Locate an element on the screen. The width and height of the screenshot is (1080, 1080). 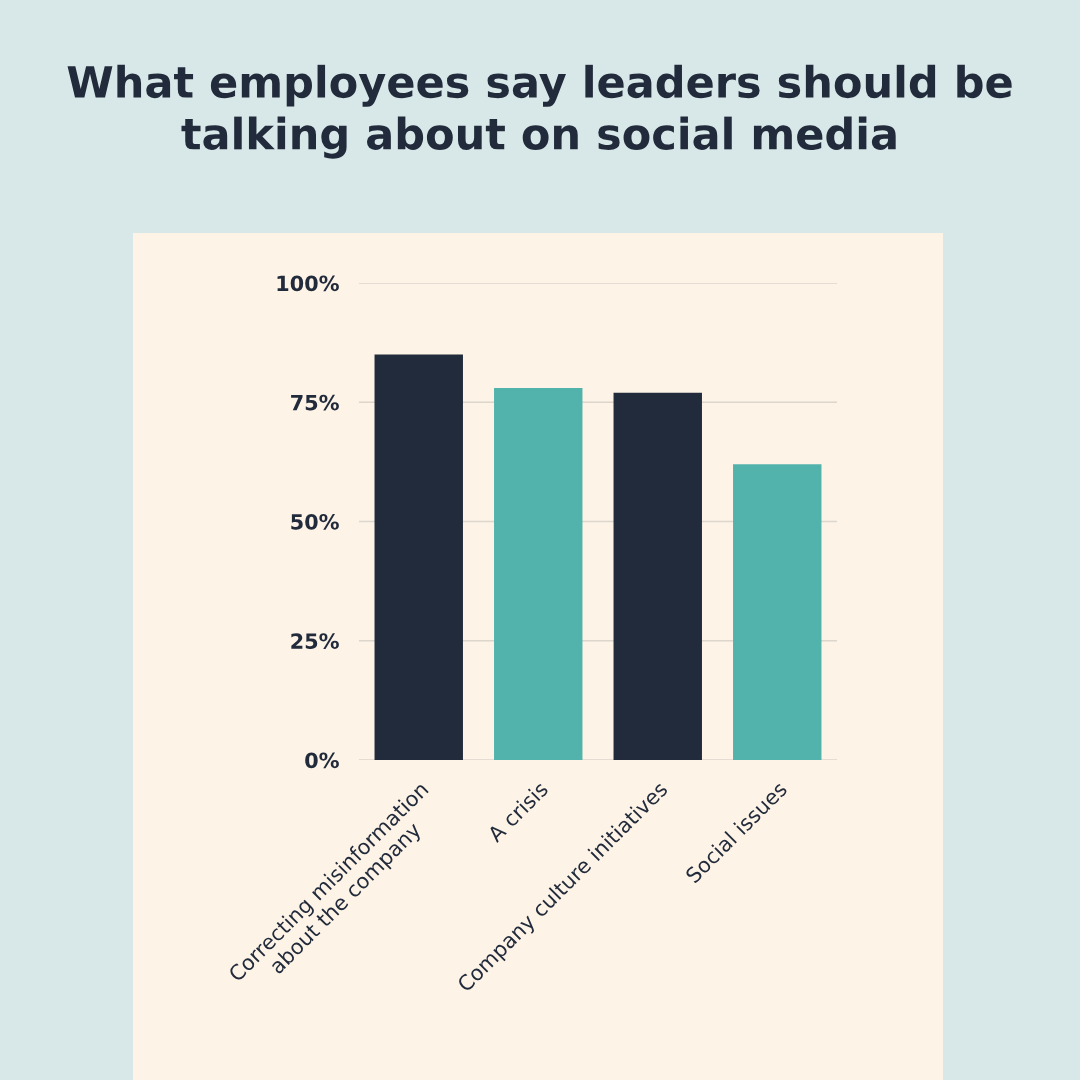
y-tick-label: 0% is located at coordinates (322, 760).